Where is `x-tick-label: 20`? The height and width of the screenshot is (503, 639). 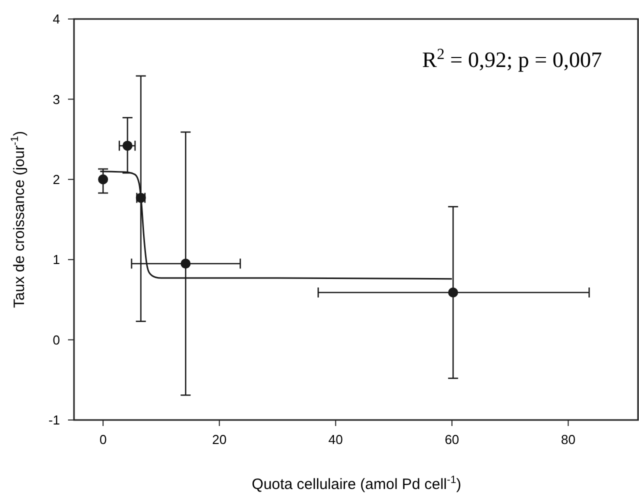 x-tick-label: 20 is located at coordinates (219, 439).